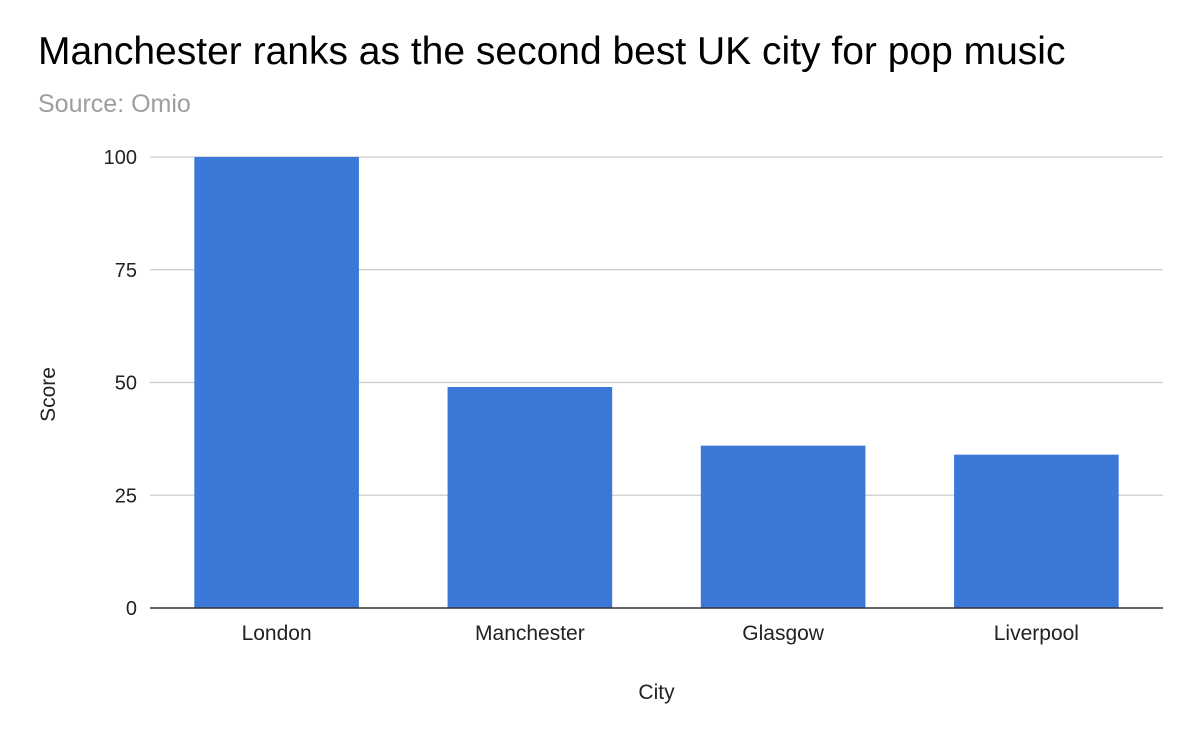  I want to click on x-axis-ticks: London Manchester Glasgow Liverpool, so click(660, 633).